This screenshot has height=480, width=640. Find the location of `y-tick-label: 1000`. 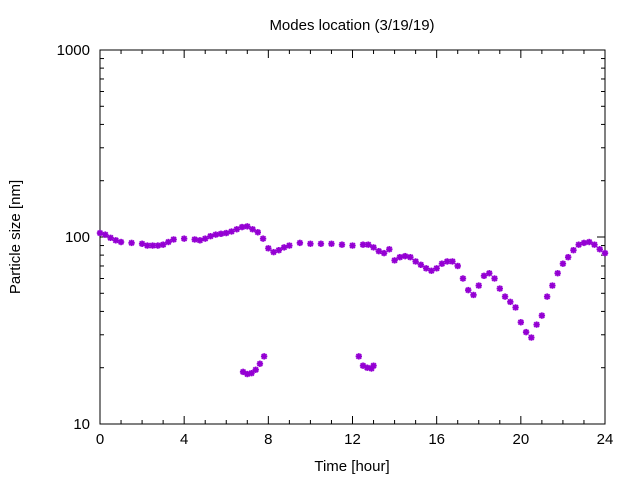

y-tick-label: 1000 is located at coordinates (73, 50).